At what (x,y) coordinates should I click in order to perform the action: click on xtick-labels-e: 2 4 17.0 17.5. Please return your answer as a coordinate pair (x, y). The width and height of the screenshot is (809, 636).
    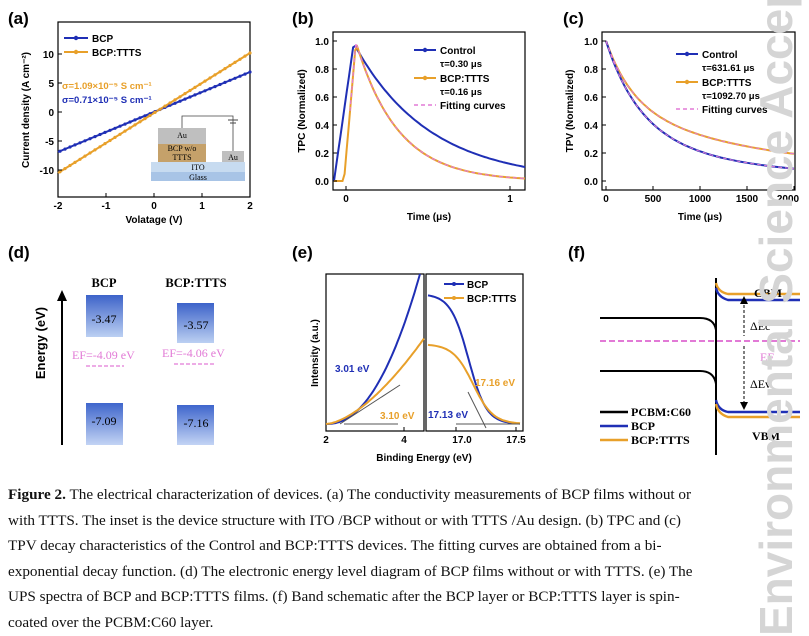
    Looking at the image, I should click on (424, 440).